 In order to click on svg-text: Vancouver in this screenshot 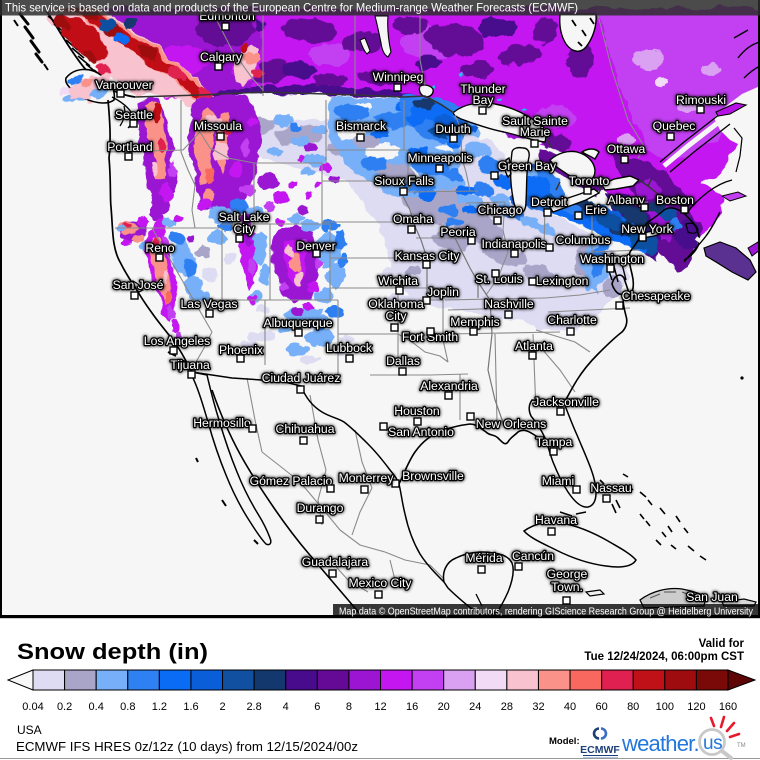, I will do `click(123, 85)`.